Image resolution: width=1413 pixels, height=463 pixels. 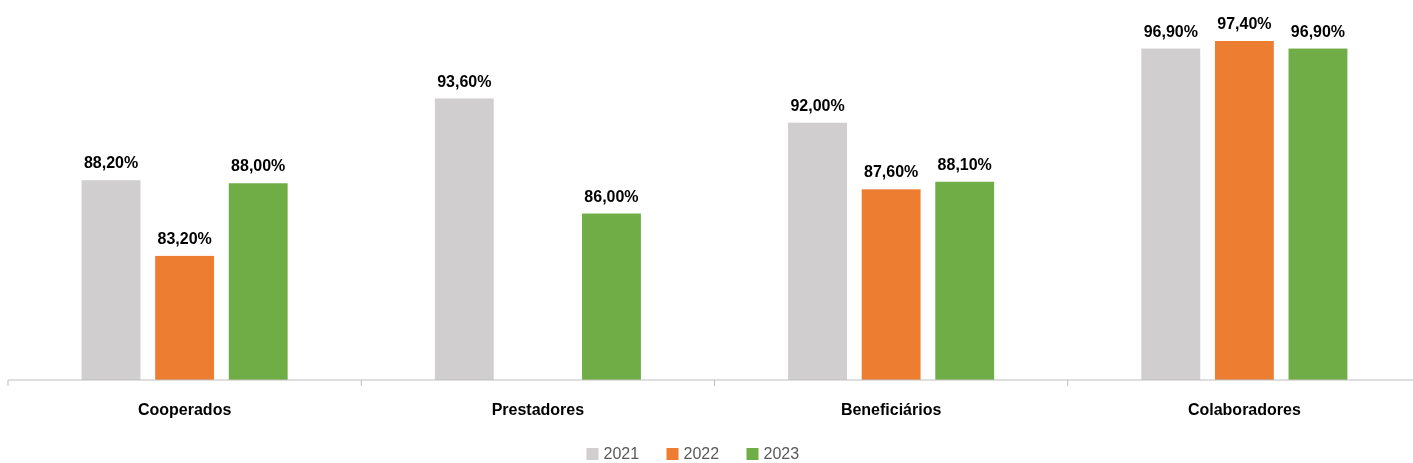 What do you see at coordinates (258, 166) in the screenshot?
I see `data-label: 88,00%` at bounding box center [258, 166].